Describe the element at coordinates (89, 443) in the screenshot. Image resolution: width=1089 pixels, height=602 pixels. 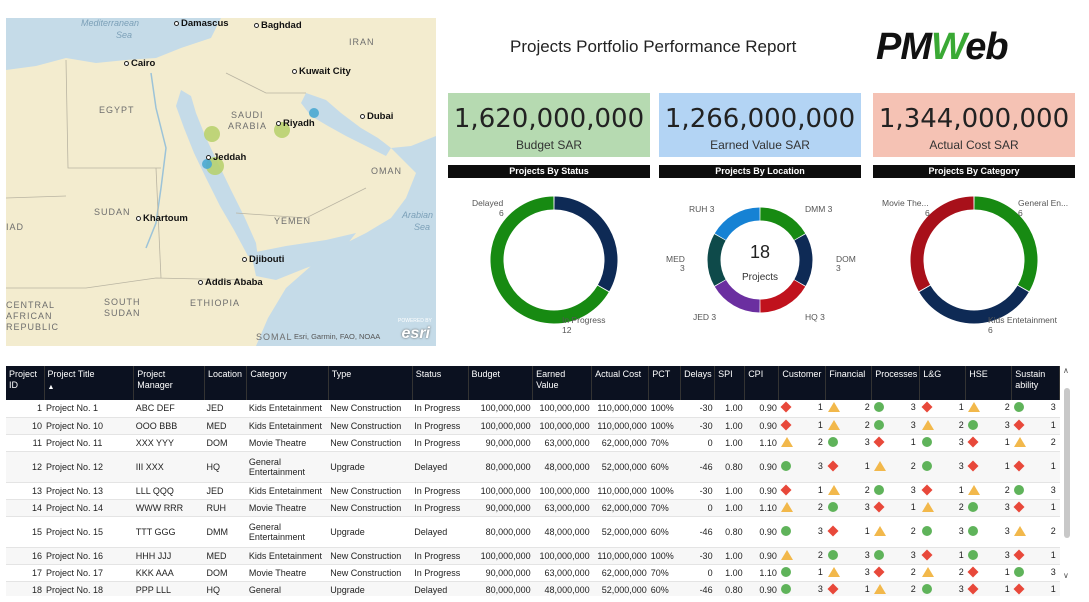
I see `cell-title: Project No. 11` at that location.